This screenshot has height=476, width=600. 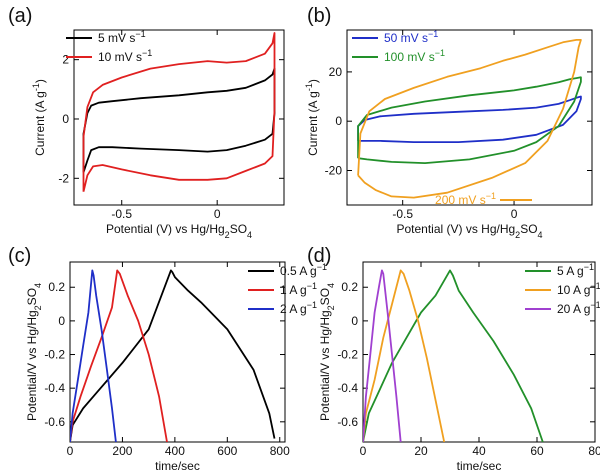 What do you see at coordinates (594, 451) in the screenshot?
I see `x-tick-label: 80` at bounding box center [594, 451].